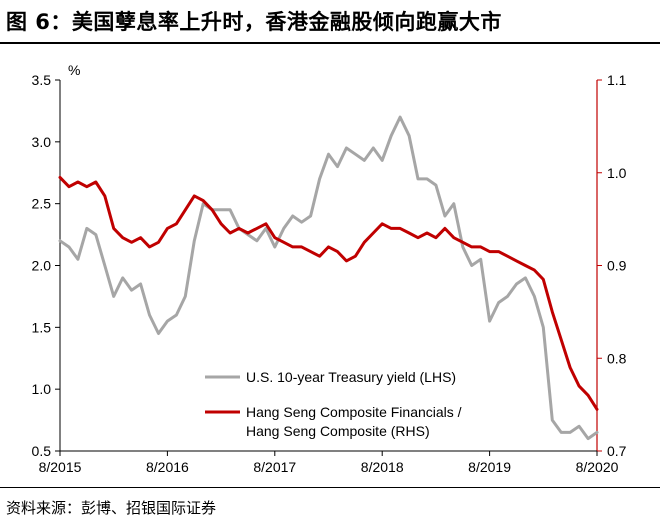  Describe the element at coordinates (351, 377) in the screenshot. I see `legend-label-treasury-yield: U.S. 10-year Treasury yield (LHS)` at that location.